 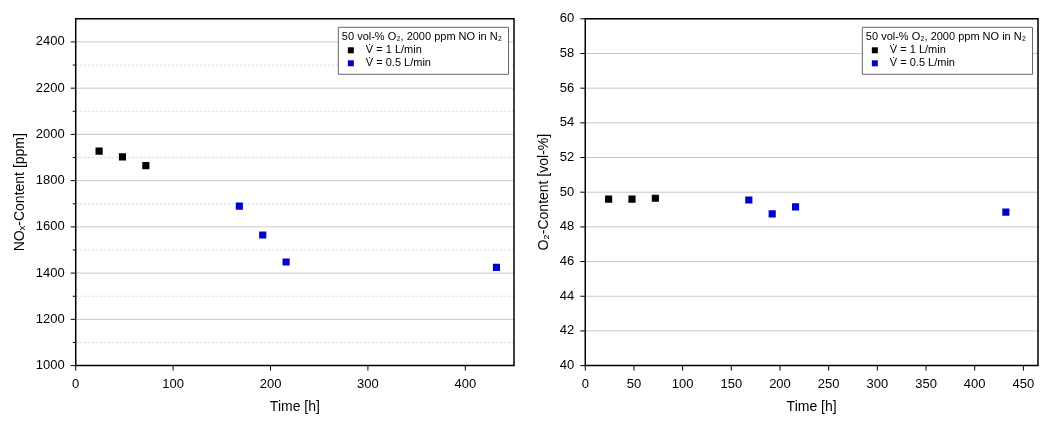 What do you see at coordinates (567, 53) in the screenshot?
I see `y-tick-label: 58` at bounding box center [567, 53].